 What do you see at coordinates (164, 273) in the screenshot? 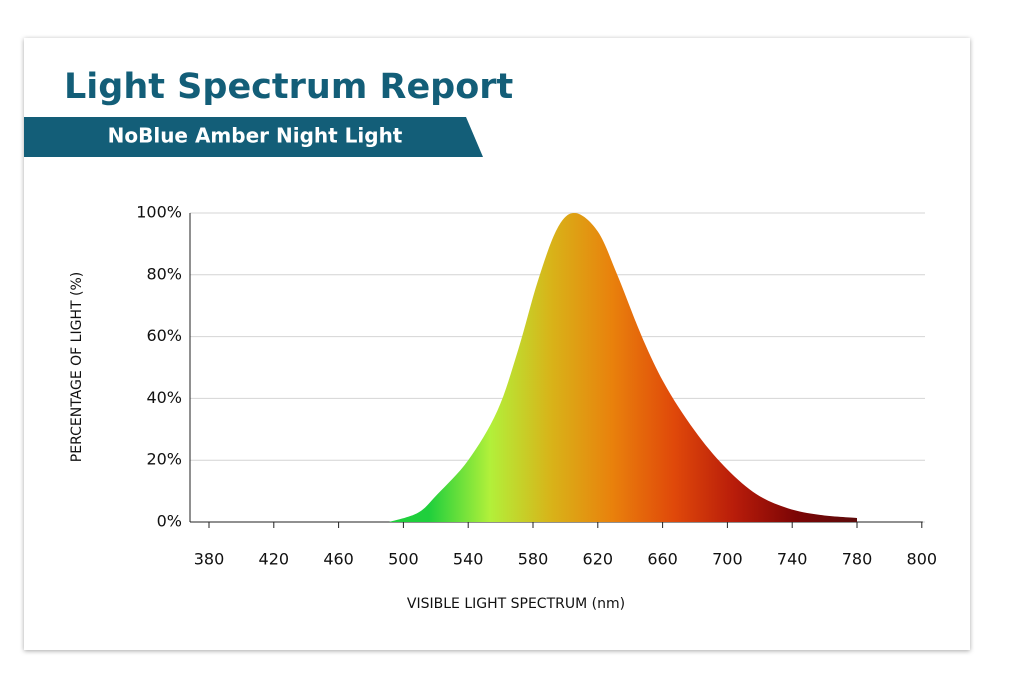
I see `y-tick-label: 80%` at bounding box center [164, 273].